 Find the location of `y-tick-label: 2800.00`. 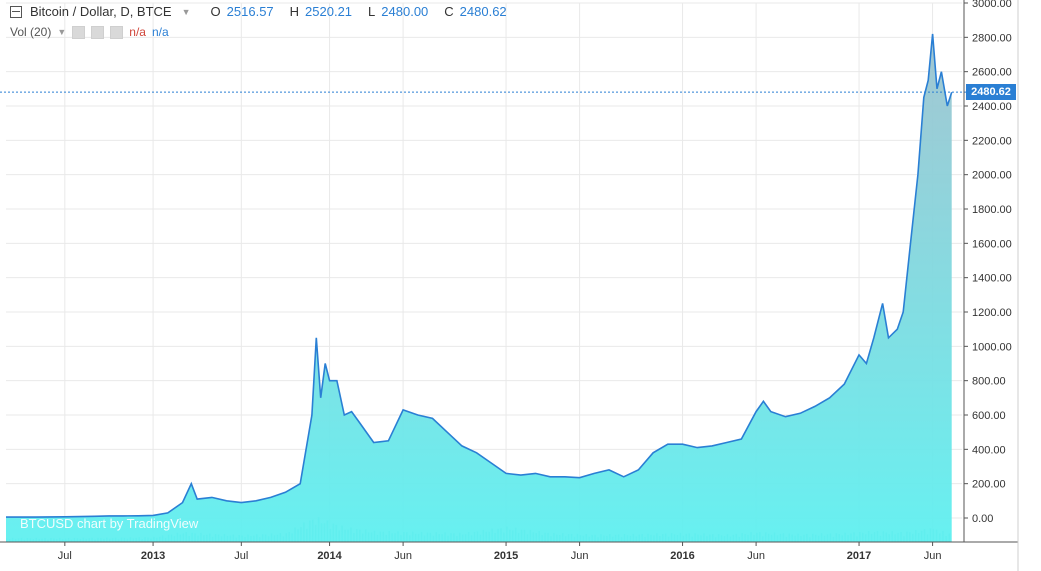

y-tick-label: 2800.00 is located at coordinates (992, 38).